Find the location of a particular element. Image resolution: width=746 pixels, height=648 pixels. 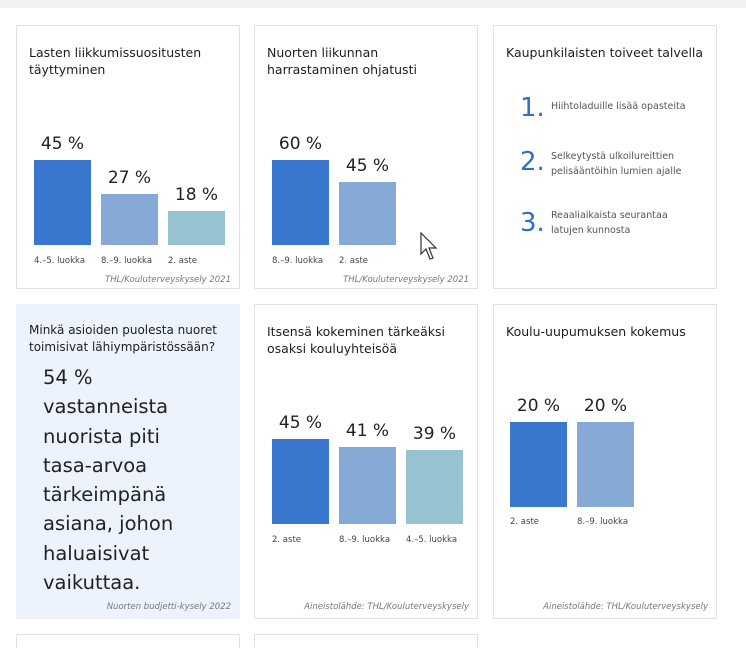

highlight-line: vastanneista is located at coordinates (106, 407).